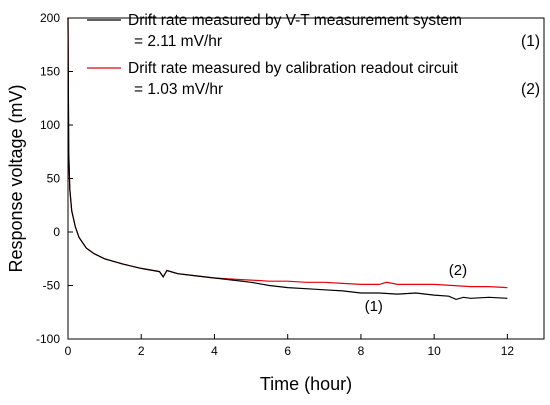 This screenshot has height=405, width=550. What do you see at coordinates (16, 178) in the screenshot?
I see `y-axis-title: Response voltage (mV)` at bounding box center [16, 178].